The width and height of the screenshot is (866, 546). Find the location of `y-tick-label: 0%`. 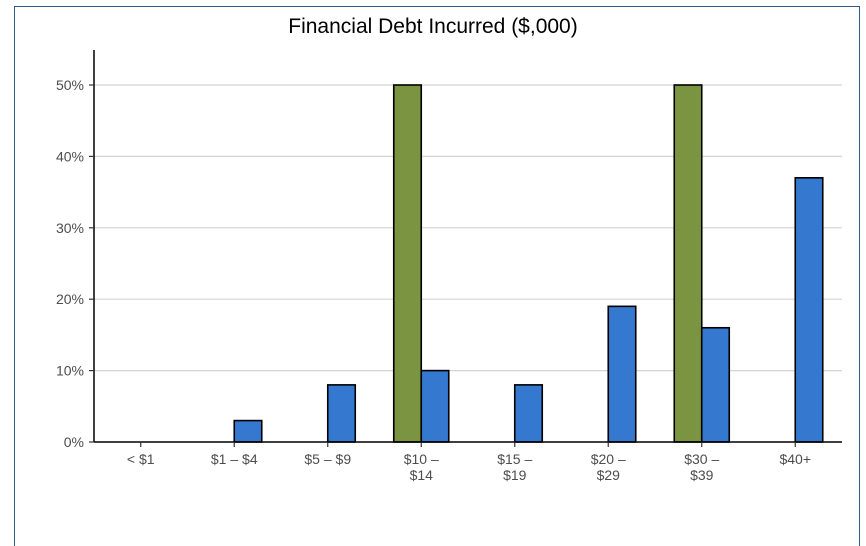

y-tick-label: 0% is located at coordinates (74, 442).